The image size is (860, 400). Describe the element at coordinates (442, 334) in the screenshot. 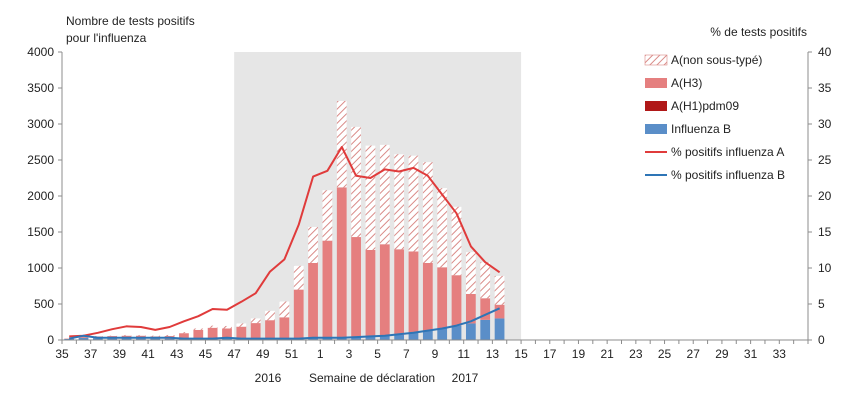

I see `bar-influenza-b-wk9` at that location.